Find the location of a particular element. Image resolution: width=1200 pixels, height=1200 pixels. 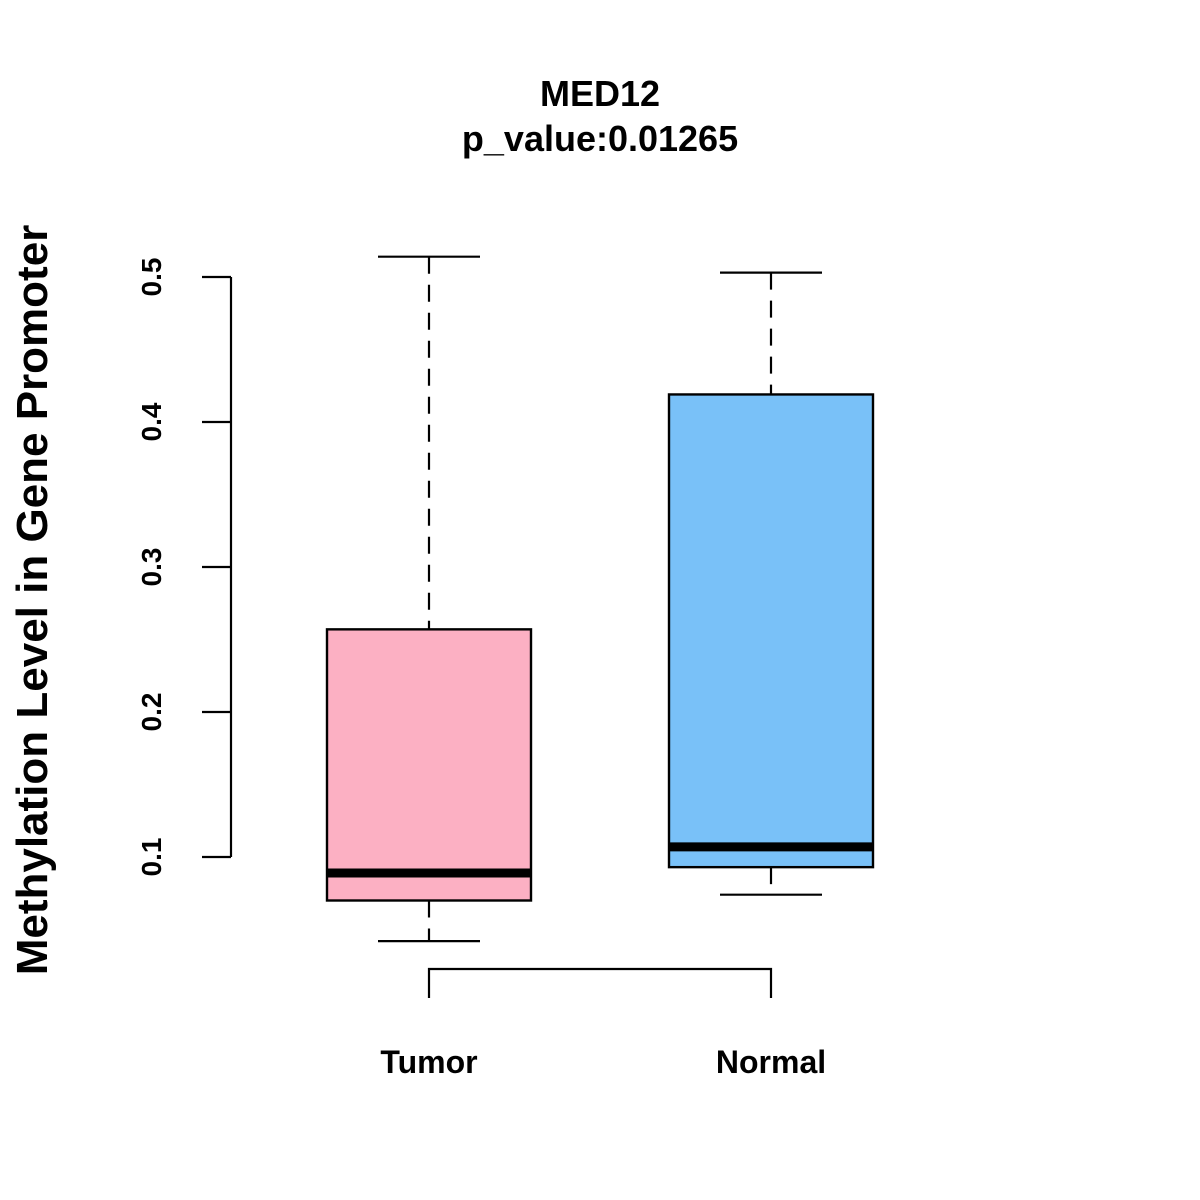

x-category-label: Tumor is located at coordinates (428, 1062).